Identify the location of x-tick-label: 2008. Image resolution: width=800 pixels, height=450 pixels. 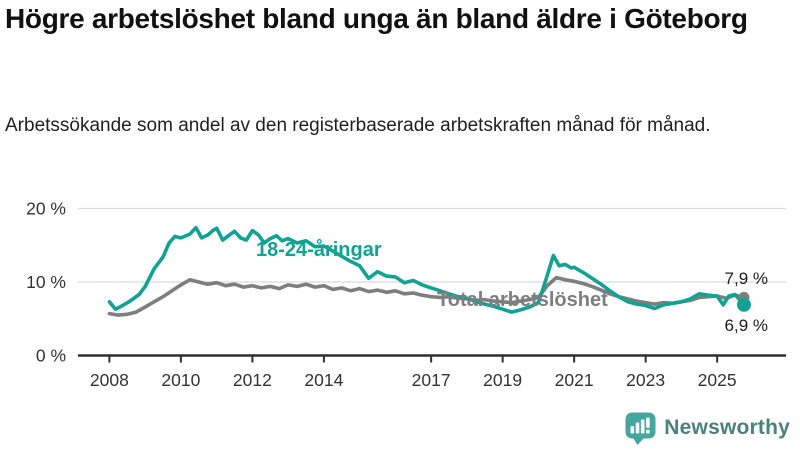
(109, 380).